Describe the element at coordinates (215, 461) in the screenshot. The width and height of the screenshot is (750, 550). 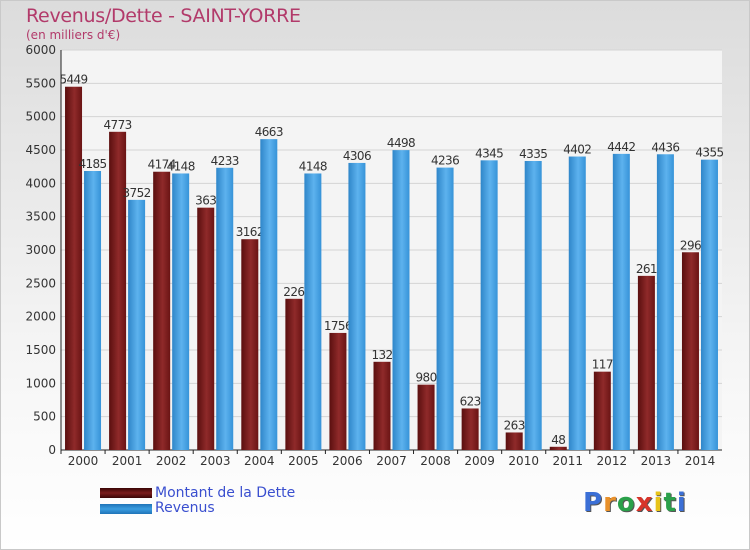
I see `x-tick-label: 2003` at that location.